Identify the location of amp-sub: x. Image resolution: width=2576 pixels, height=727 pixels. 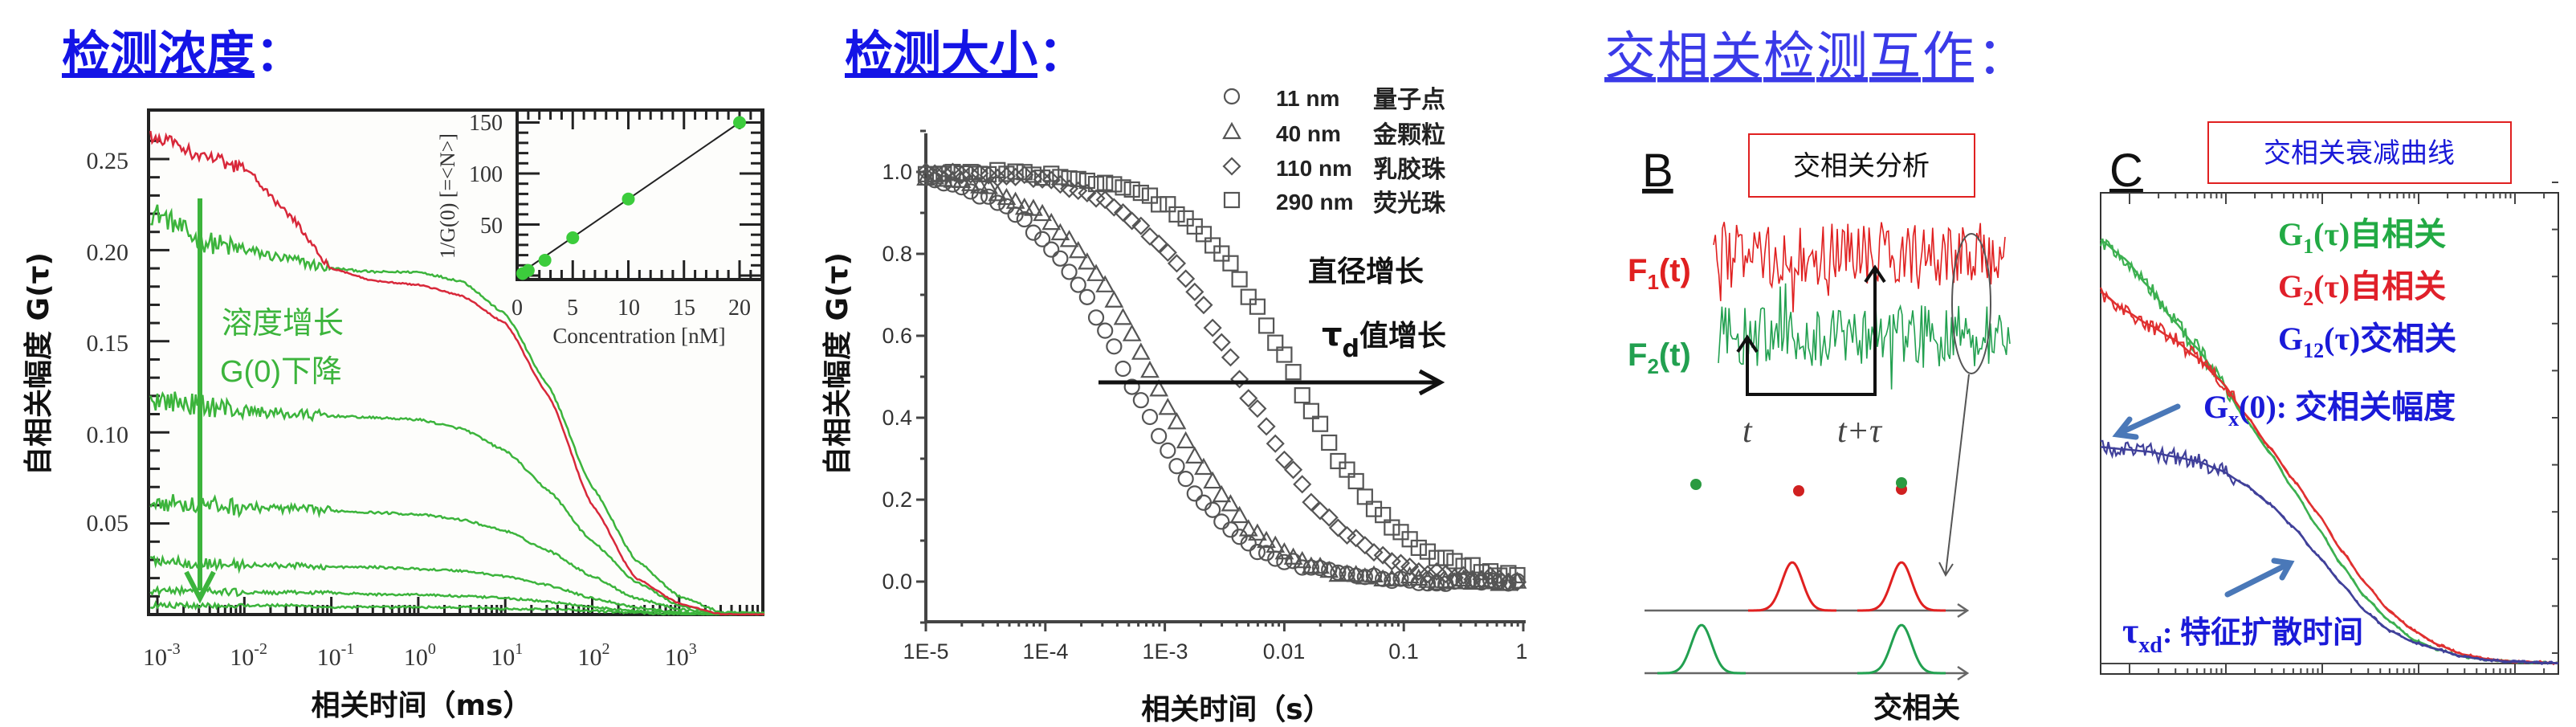
(2233, 419).